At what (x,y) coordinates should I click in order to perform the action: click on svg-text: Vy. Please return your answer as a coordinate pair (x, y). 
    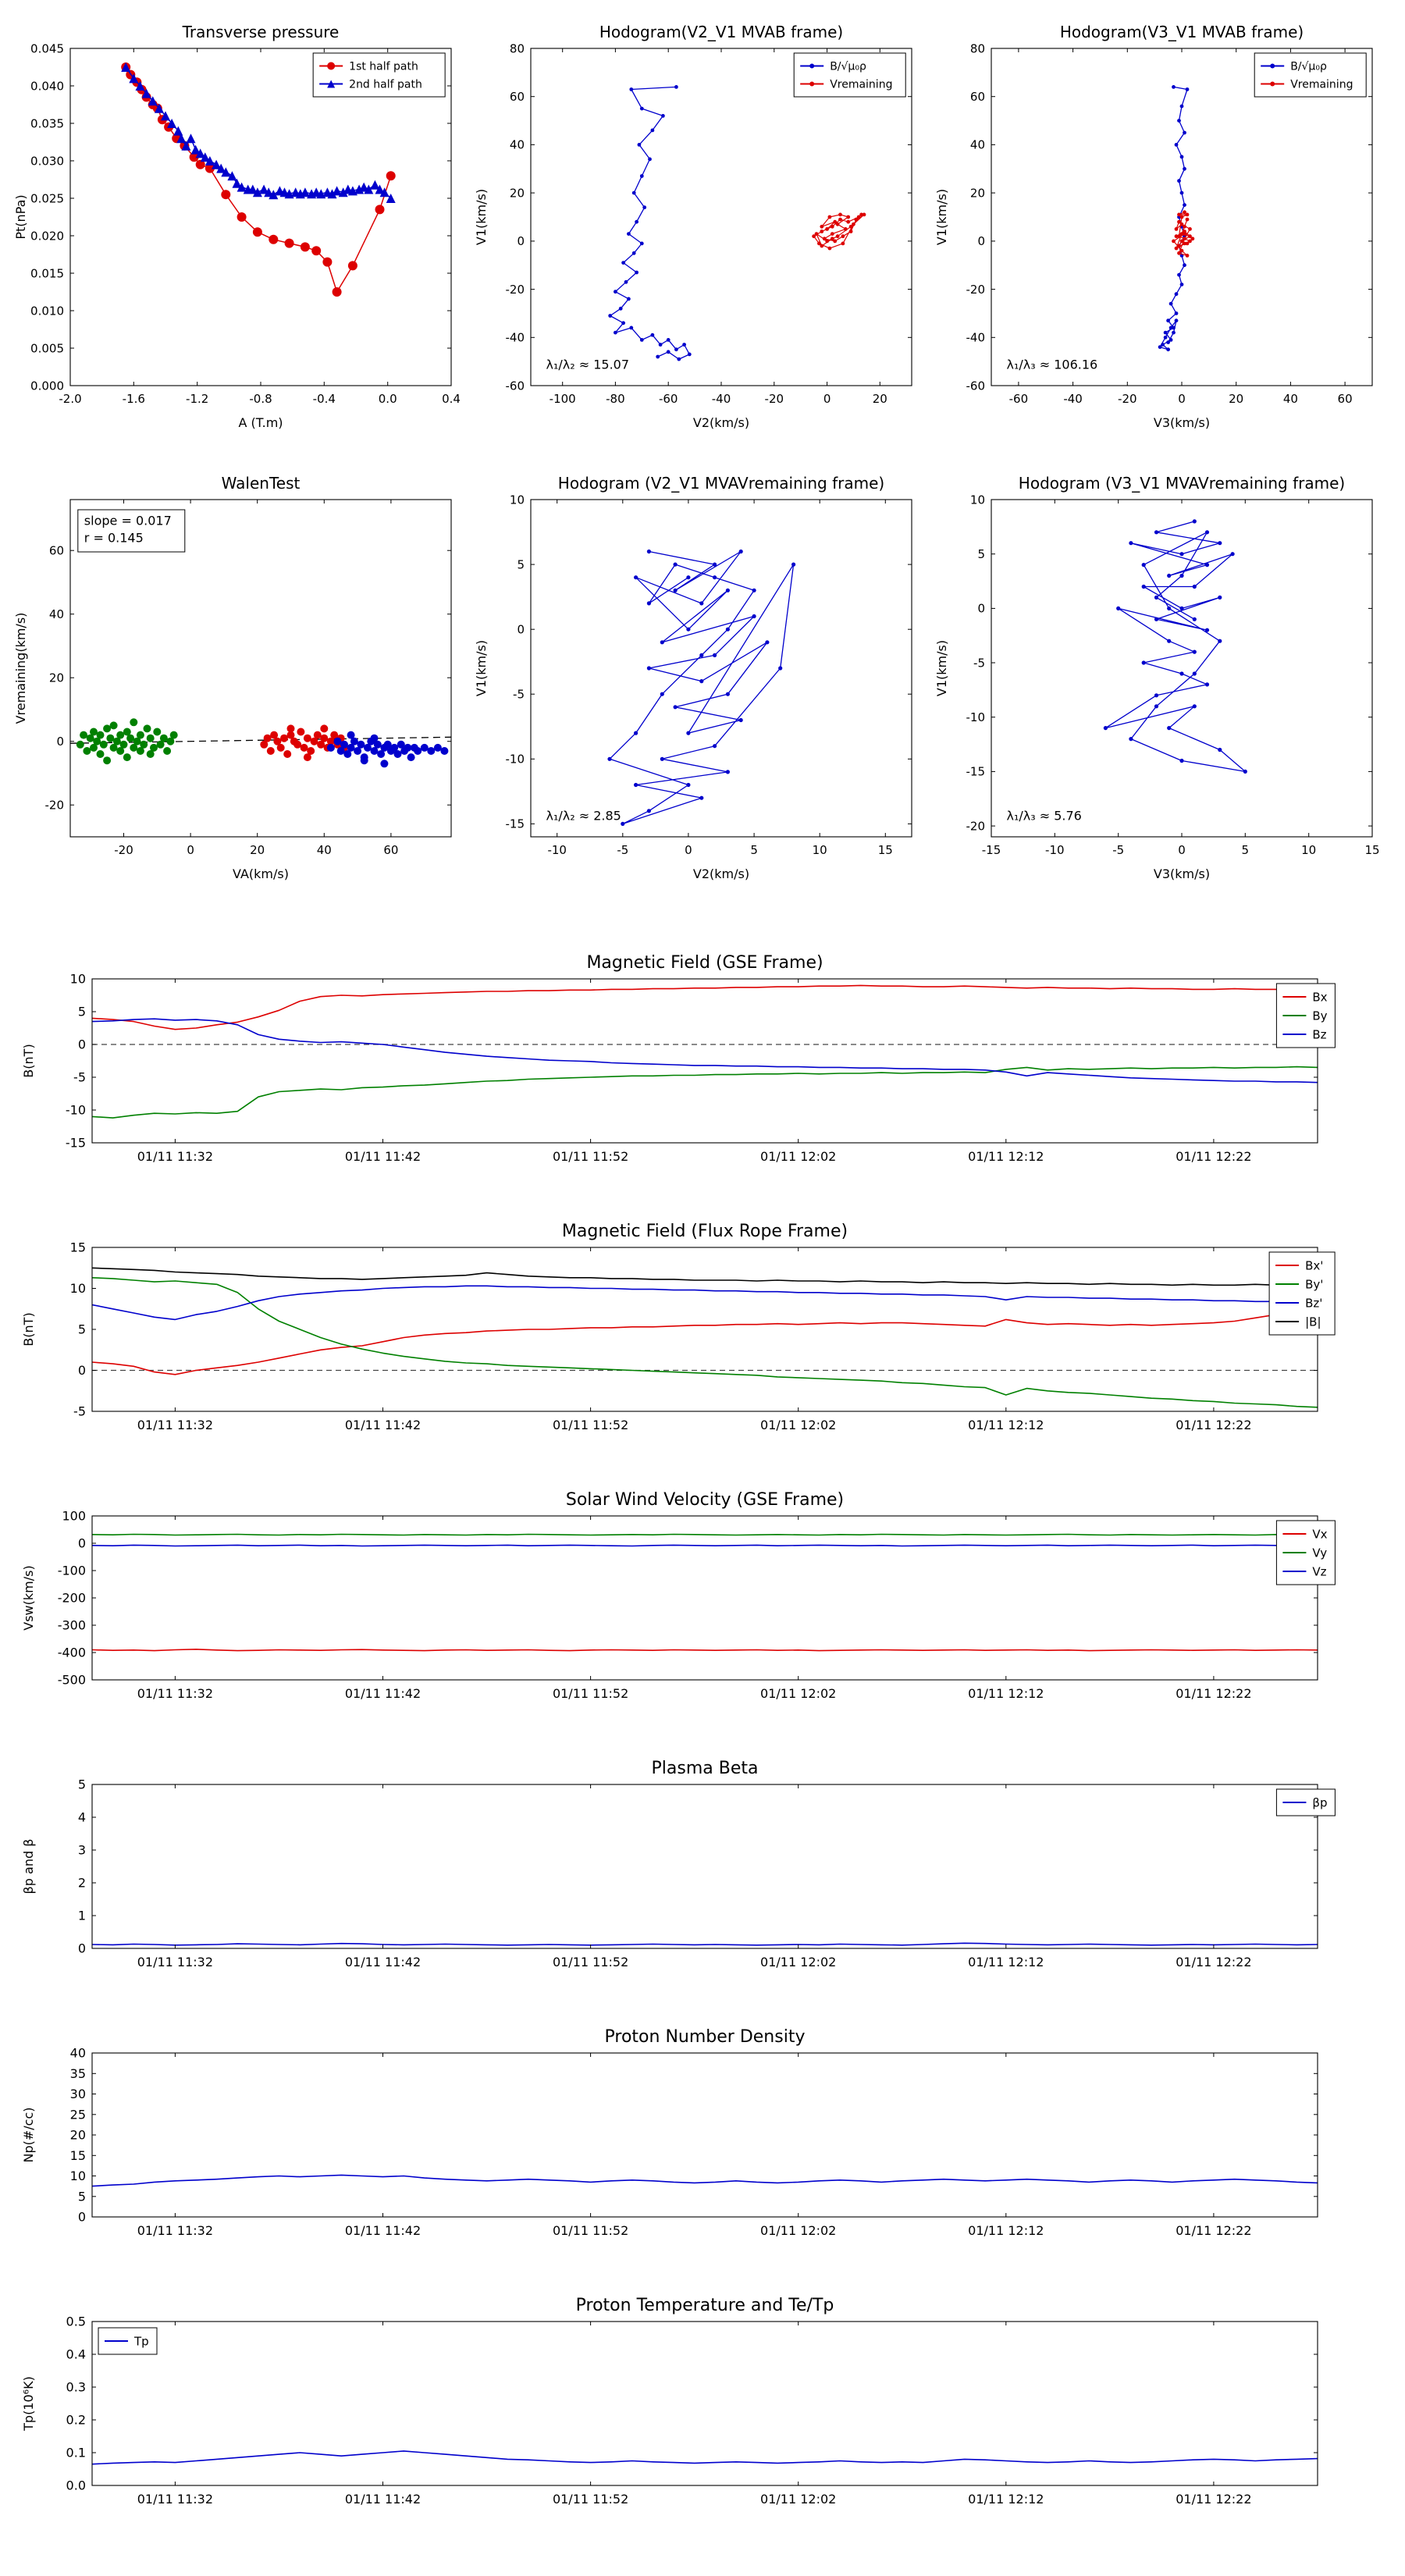
    Looking at the image, I should click on (1319, 1553).